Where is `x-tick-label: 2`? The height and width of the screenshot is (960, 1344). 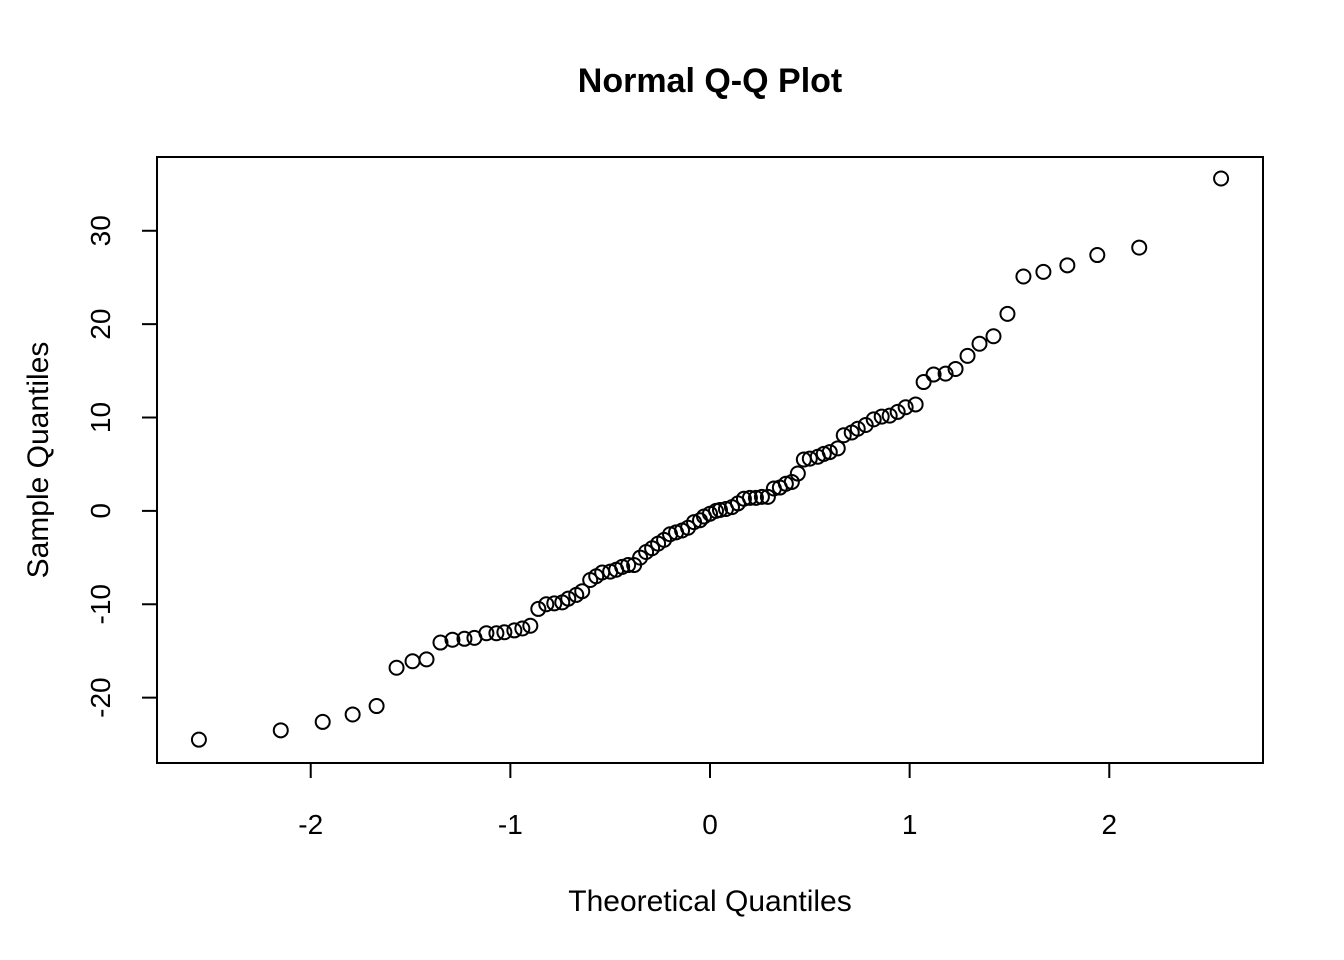 x-tick-label: 2 is located at coordinates (1109, 824).